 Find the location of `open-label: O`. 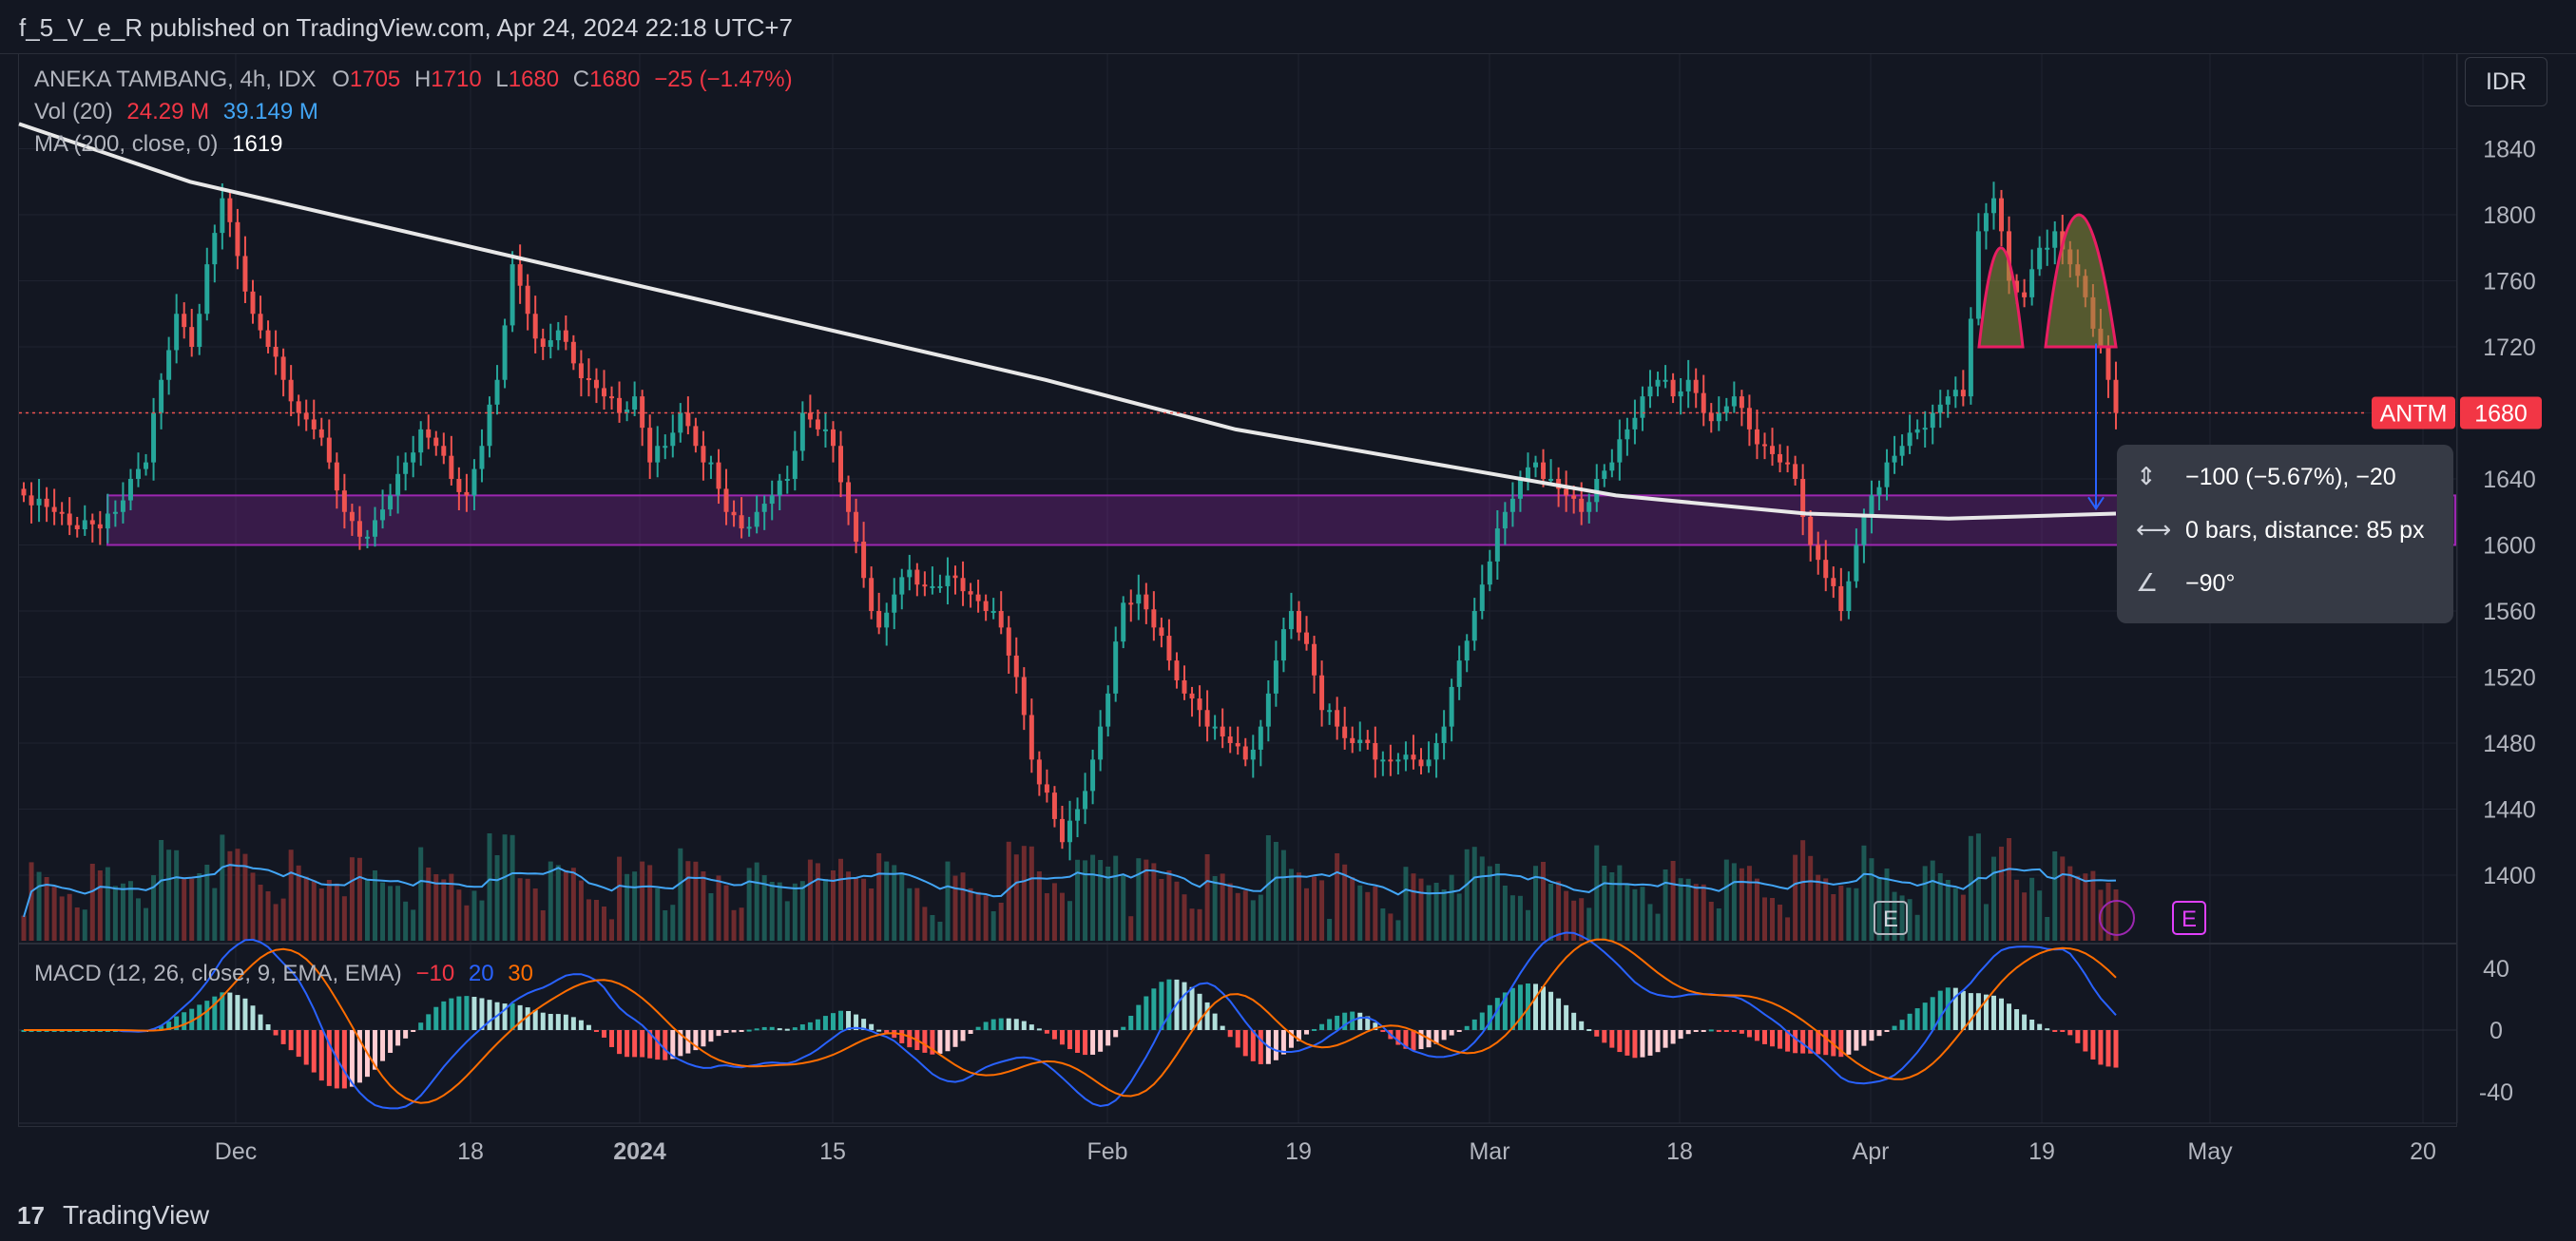

open-label: O is located at coordinates (341, 79).